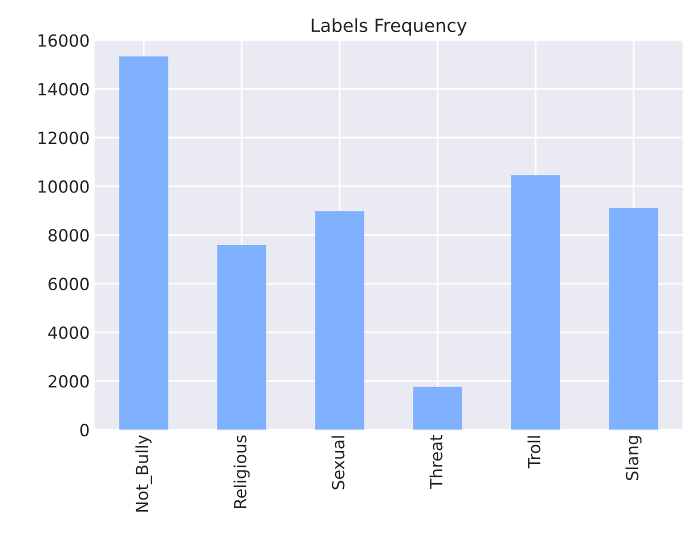  Describe the element at coordinates (634, 458) in the screenshot. I see `x-tick-label: Slang` at that location.